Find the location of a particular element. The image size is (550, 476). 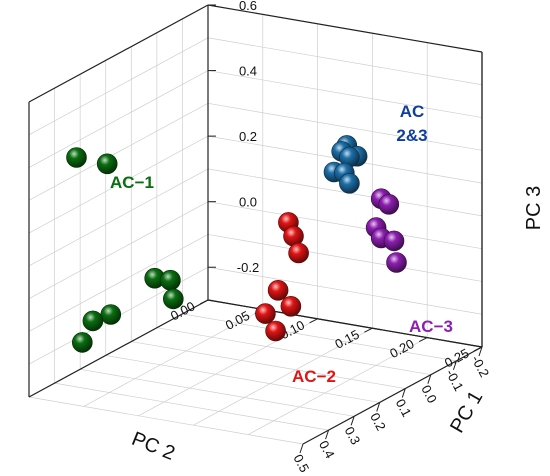

pc1-axis-line is located at coordinates (345, 323).